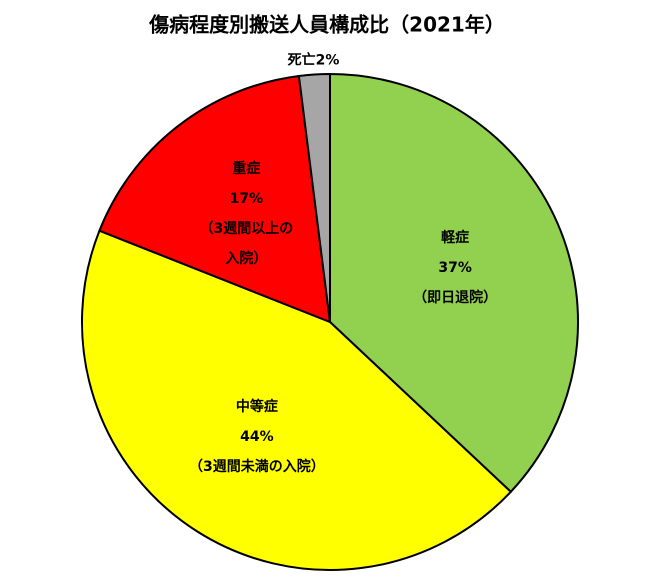 The image size is (655, 587). What do you see at coordinates (455, 237) in the screenshot?
I see `category-label: 軽症` at bounding box center [455, 237].